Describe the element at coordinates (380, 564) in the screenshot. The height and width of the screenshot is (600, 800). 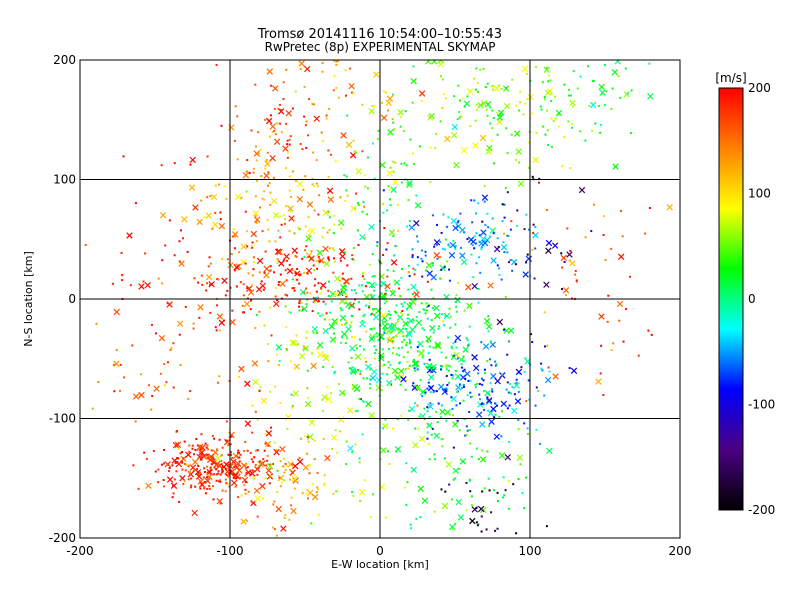
I see `x-axis-label: E-W location [km]` at that location.